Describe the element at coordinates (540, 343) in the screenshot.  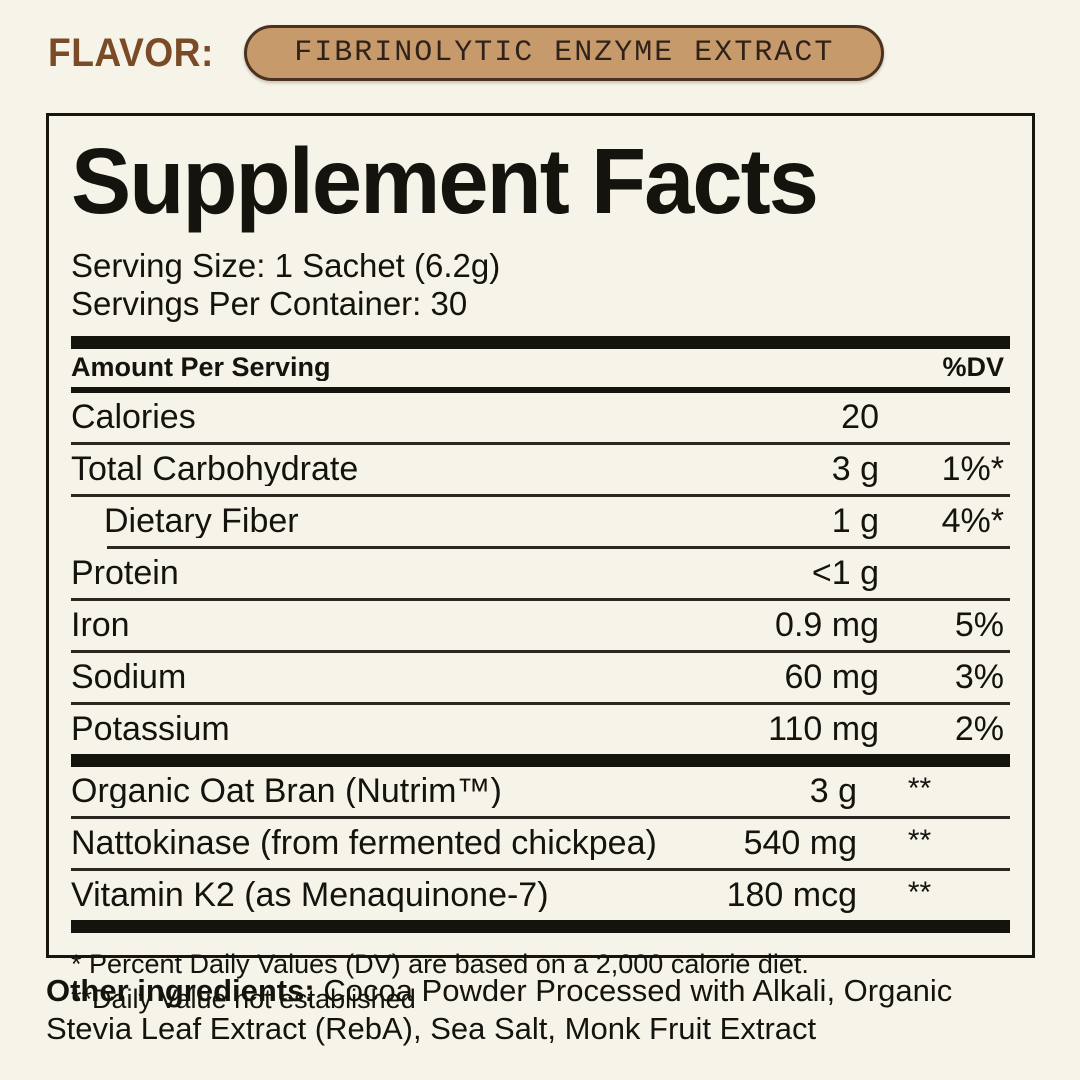
I see `rule-thick-top` at that location.